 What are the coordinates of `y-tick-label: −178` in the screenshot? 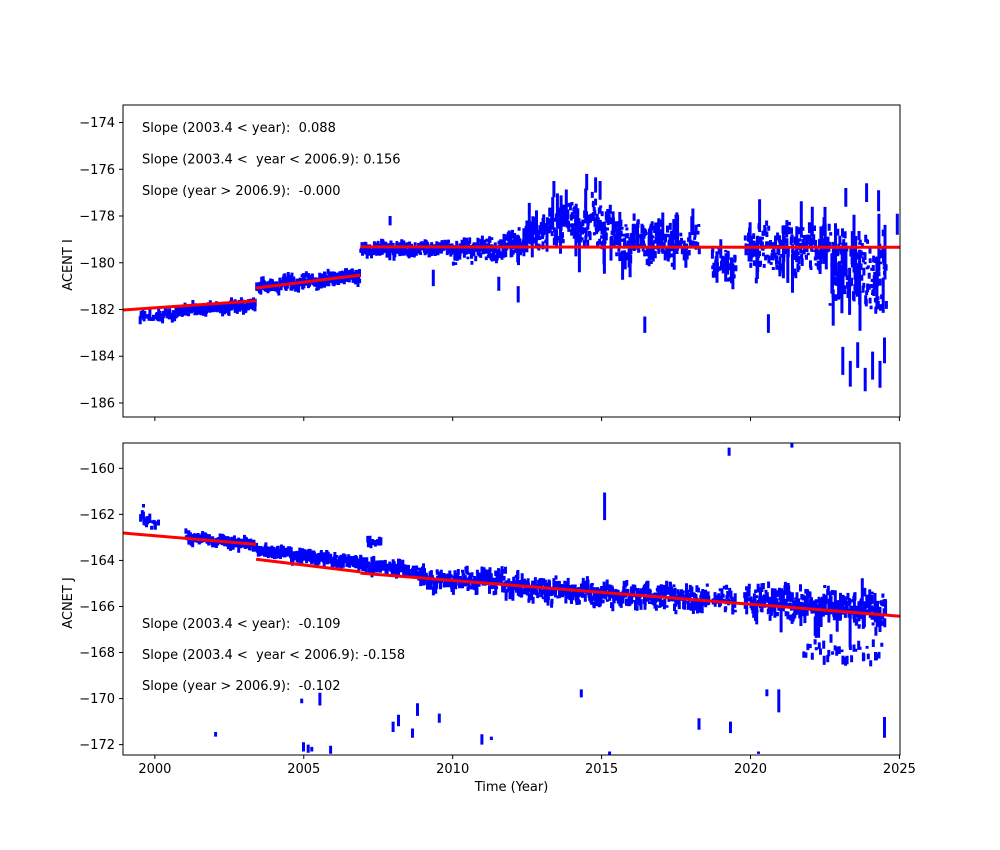 It's located at (97, 217).